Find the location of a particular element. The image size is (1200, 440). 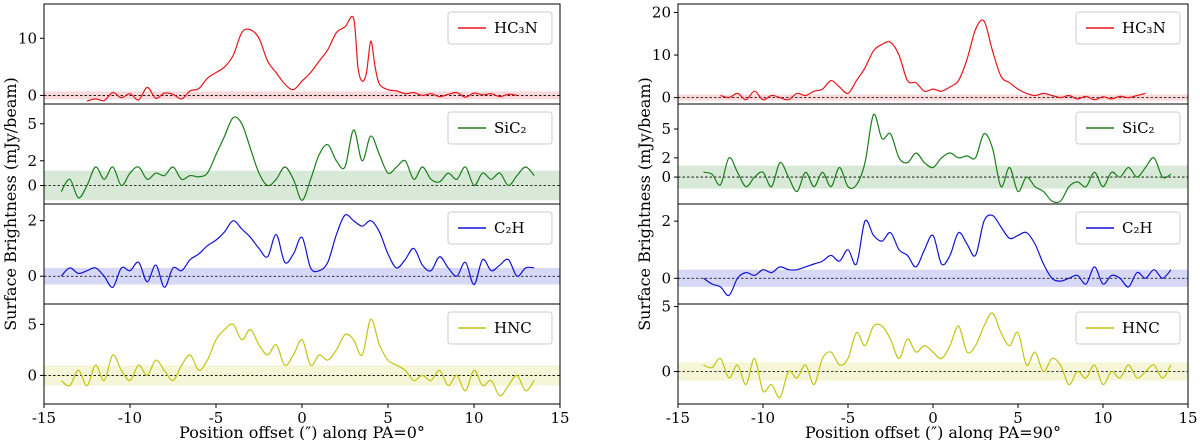

x-axis-title: Position offset (″) along PA=0° is located at coordinates (302, 431).